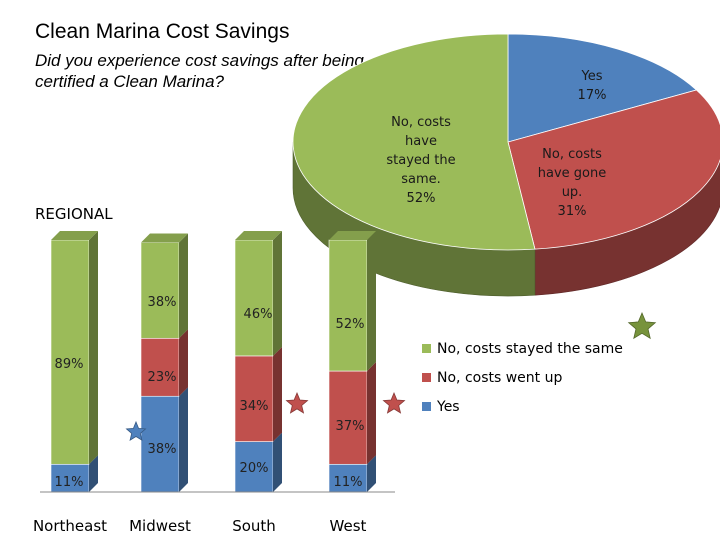  I want to click on pie-label-yes: Yes 17%, so click(592, 86).